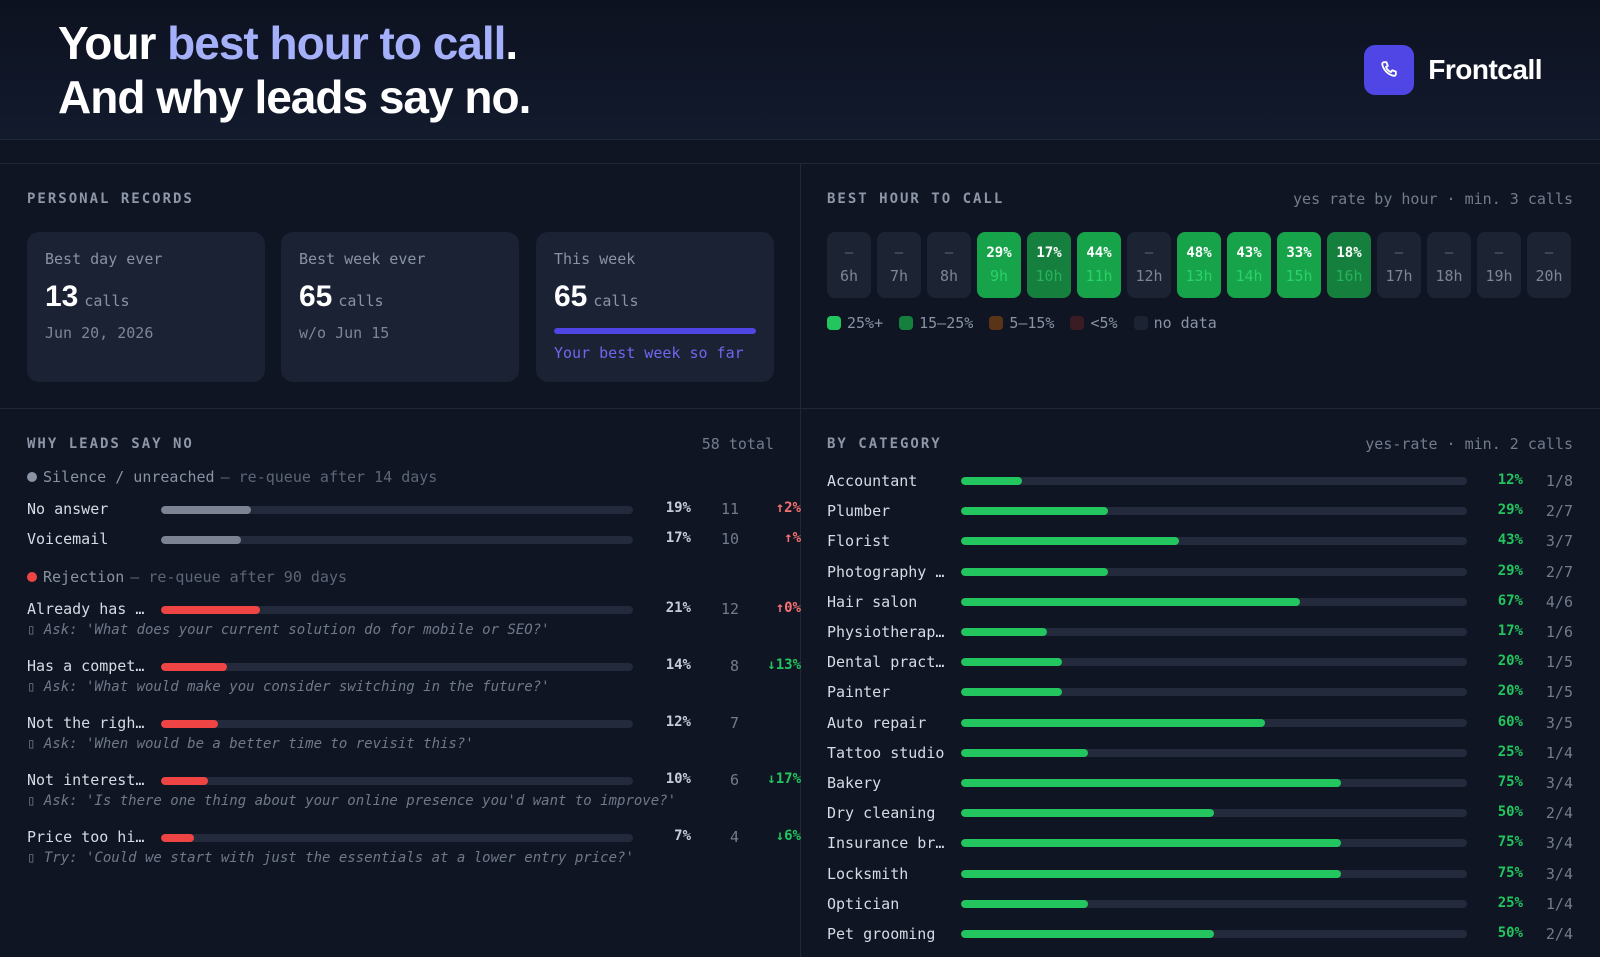  What do you see at coordinates (1032, 323) in the screenshot?
I see `legend-label: 5–15%` at bounding box center [1032, 323].